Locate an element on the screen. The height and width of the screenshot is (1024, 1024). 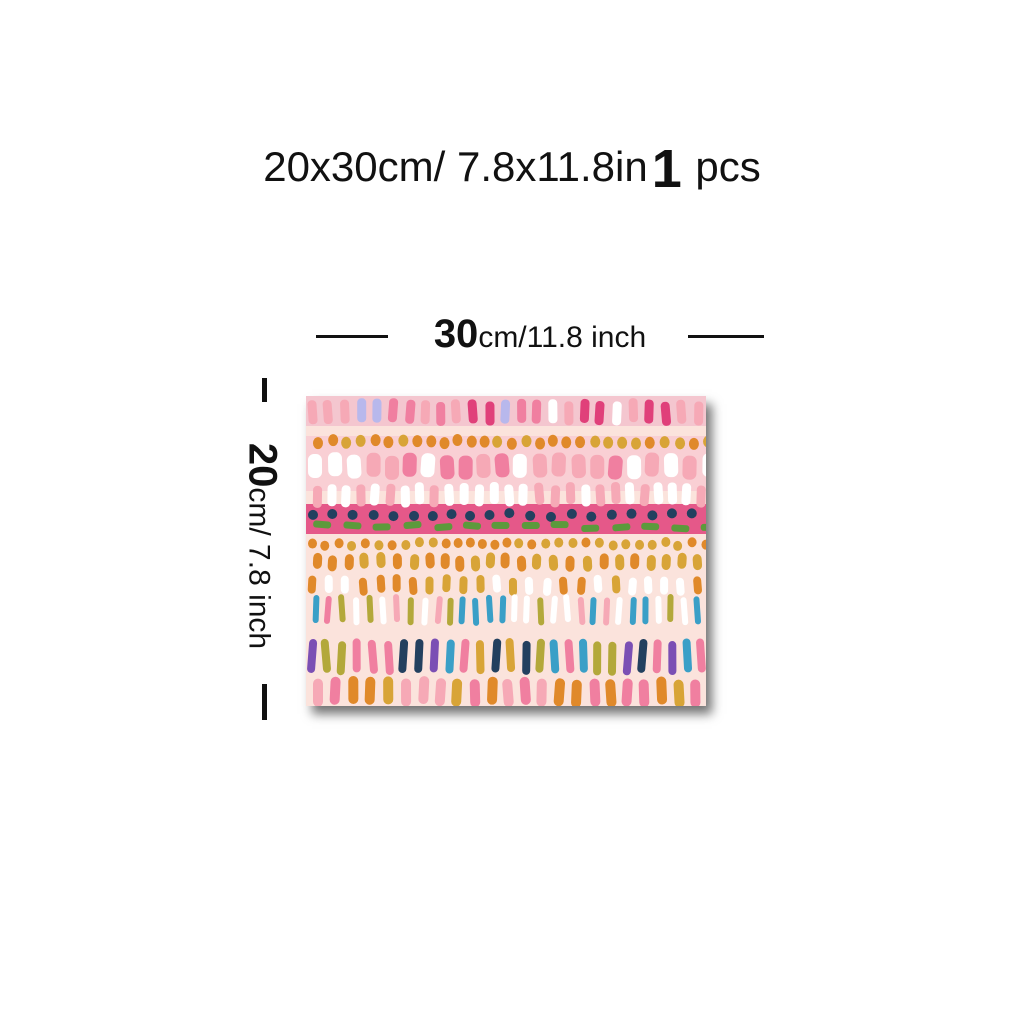
width-dimension-line-right is located at coordinates (726, 336).